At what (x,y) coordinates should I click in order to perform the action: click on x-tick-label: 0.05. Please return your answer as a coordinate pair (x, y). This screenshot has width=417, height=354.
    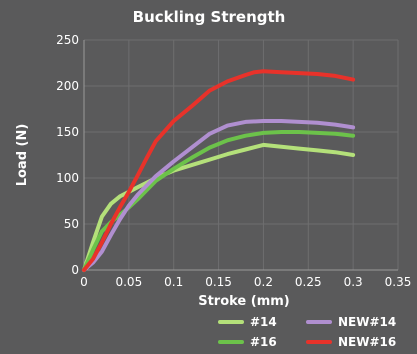
    Looking at the image, I should click on (128, 282).